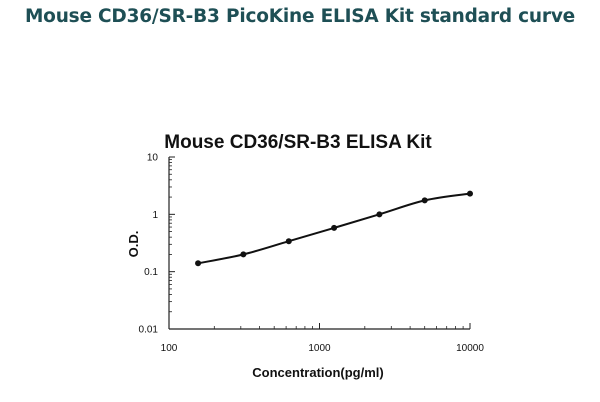 This screenshot has width=600, height=402. I want to click on chart-series, so click(334, 228).